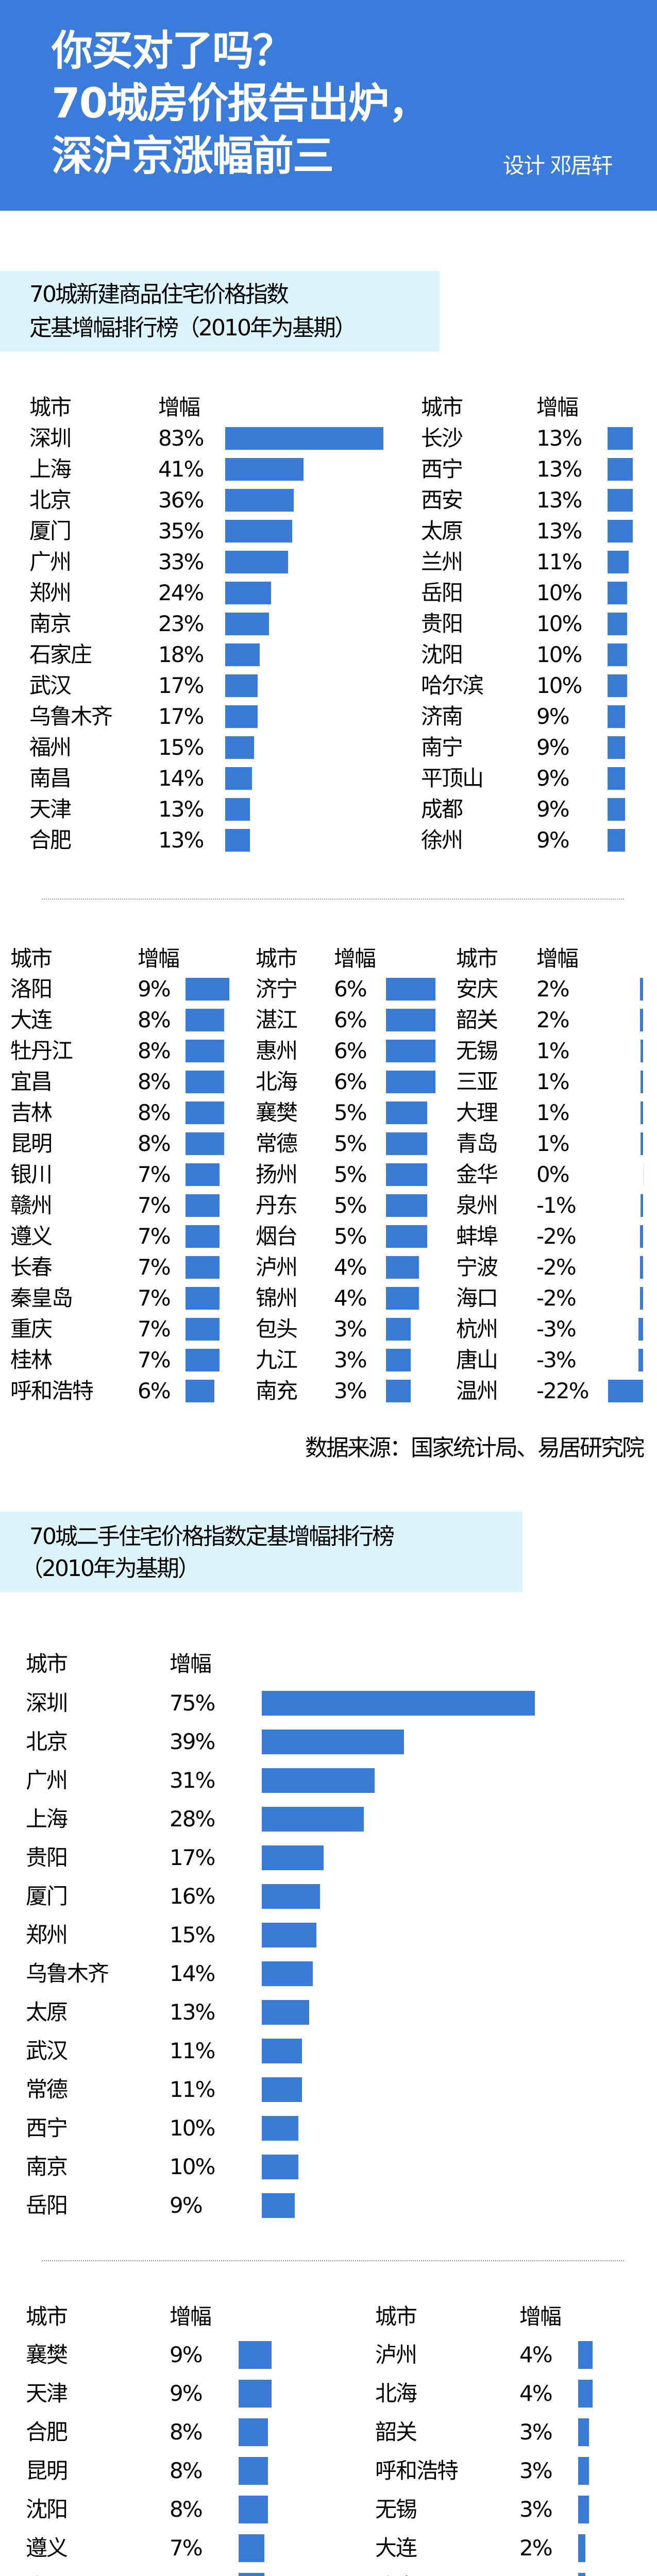 This screenshot has width=657, height=2576. I want to click on city-name: 呼和浩特, so click(52, 1390).